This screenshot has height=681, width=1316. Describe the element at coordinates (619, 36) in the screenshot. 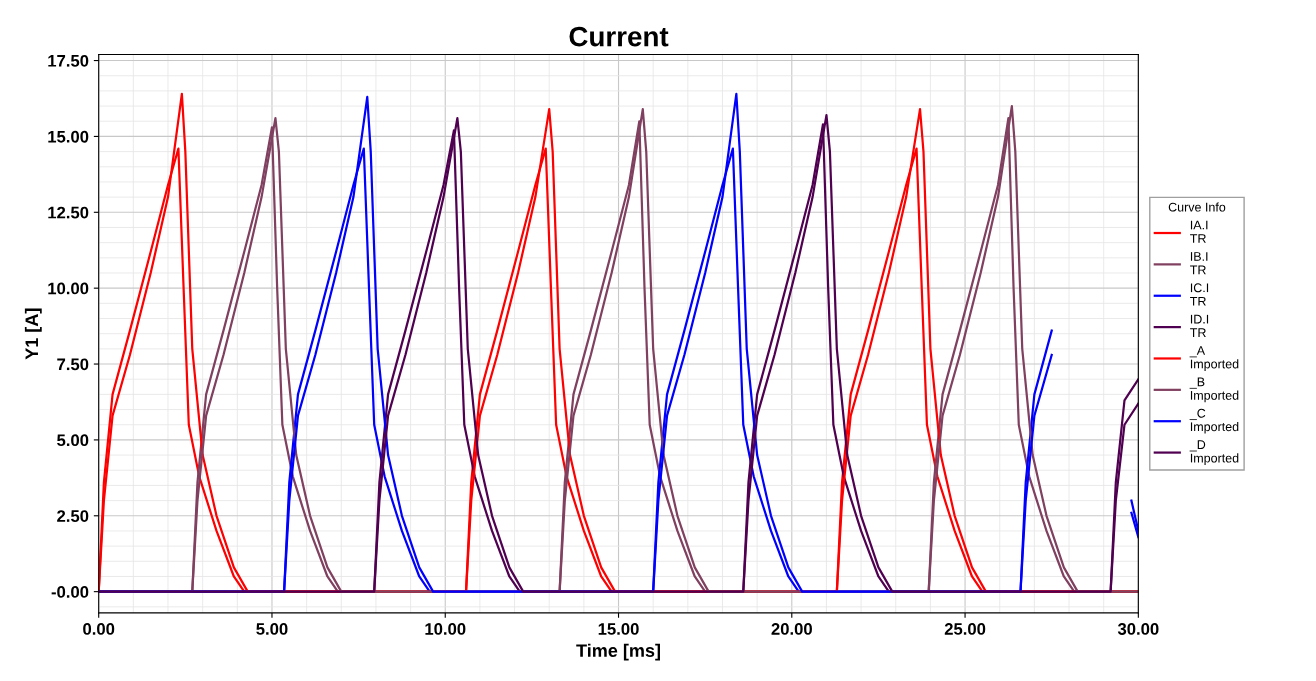

I see `chart-title: Current` at that location.